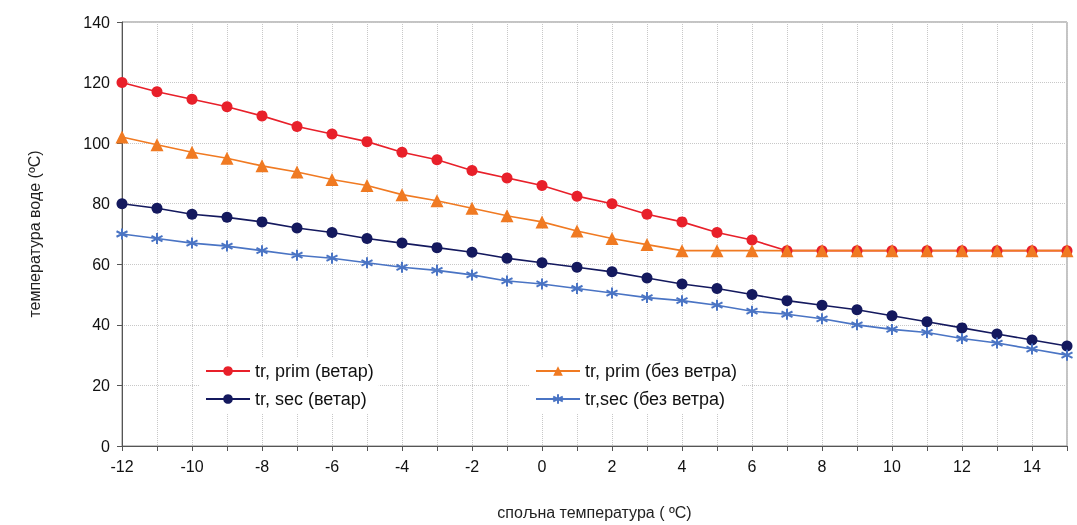 The width and height of the screenshot is (1077, 525). What do you see at coordinates (472, 466) in the screenshot?
I see `x-tick-label: -2` at bounding box center [472, 466].